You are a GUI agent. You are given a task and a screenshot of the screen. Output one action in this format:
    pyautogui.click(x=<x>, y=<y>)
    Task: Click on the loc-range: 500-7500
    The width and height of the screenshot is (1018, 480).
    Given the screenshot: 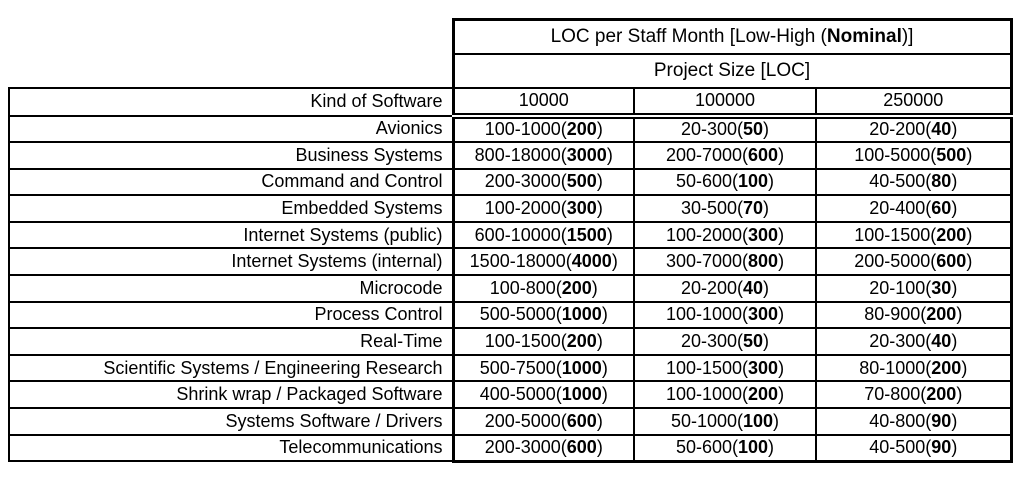 What is the action you would take?
    pyautogui.click(x=517, y=367)
    